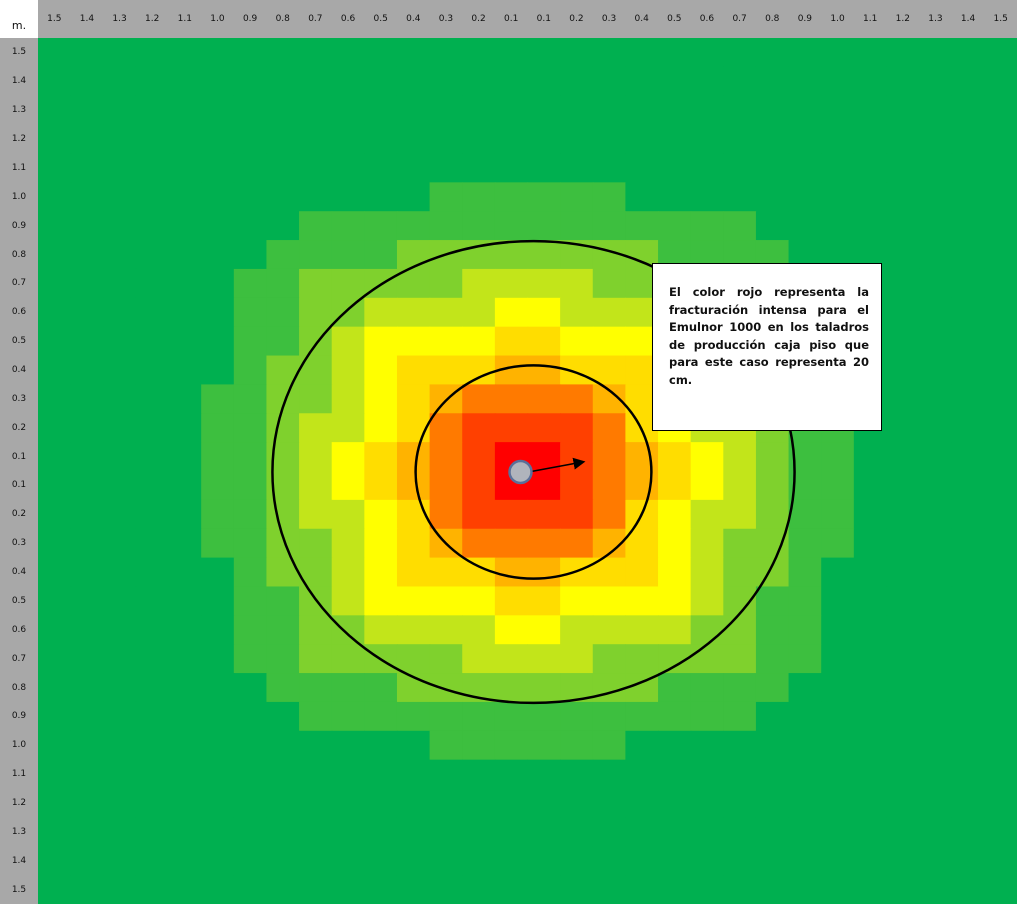 The width and height of the screenshot is (1017, 904). What do you see at coordinates (837, 19) in the screenshot?
I see `x-tick-label: 1.0` at bounding box center [837, 19].